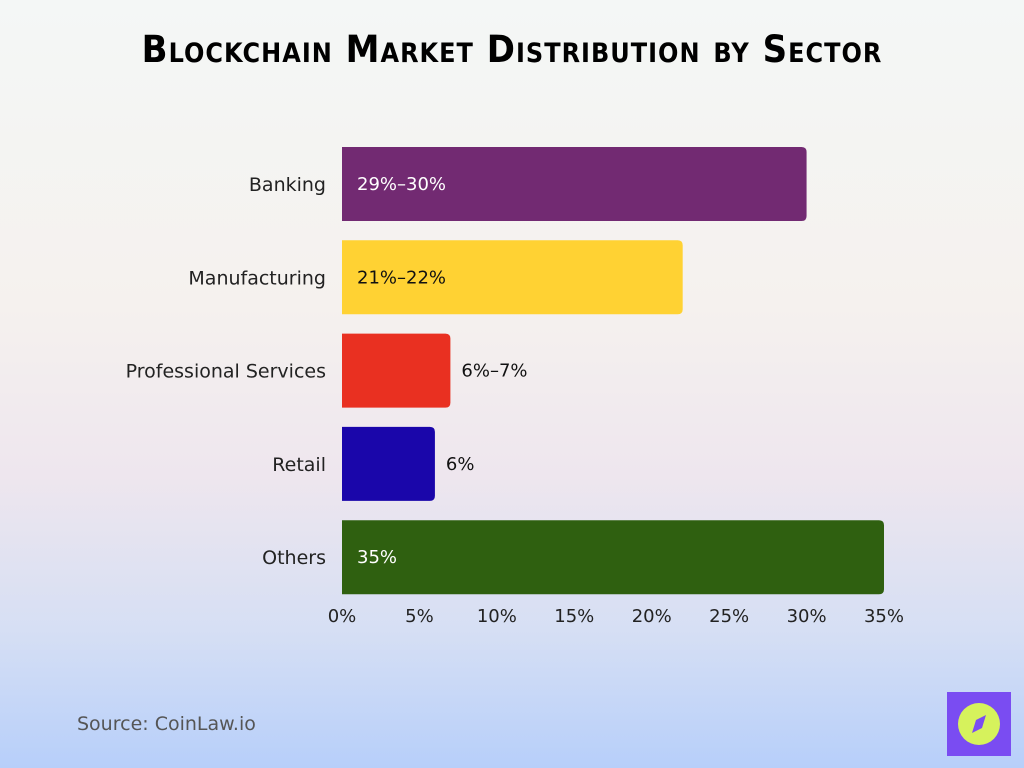 The image size is (1024, 768). I want to click on x-tick-label: 25%, so click(729, 616).